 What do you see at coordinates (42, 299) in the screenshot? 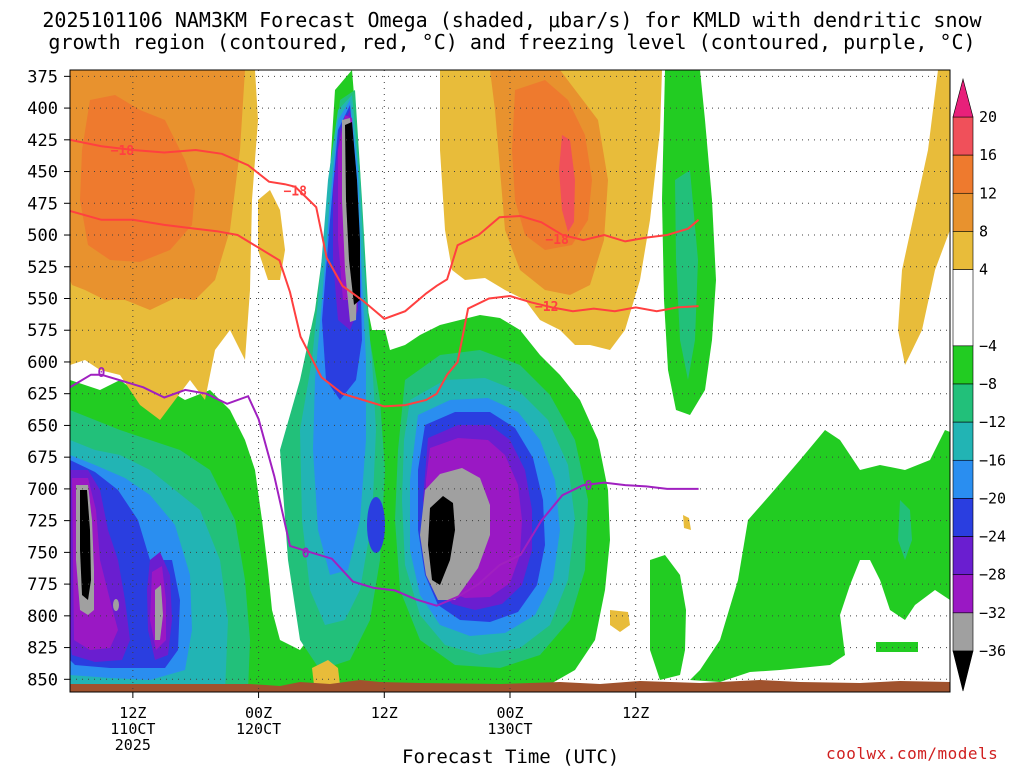
I see `y-tick-label: 550` at bounding box center [42, 299].